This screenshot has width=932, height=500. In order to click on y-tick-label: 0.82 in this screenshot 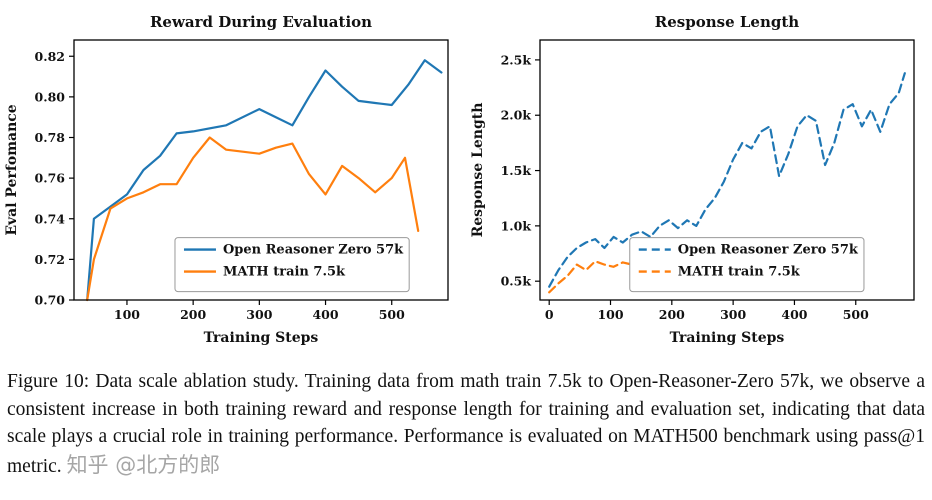, I will do `click(50, 56)`.